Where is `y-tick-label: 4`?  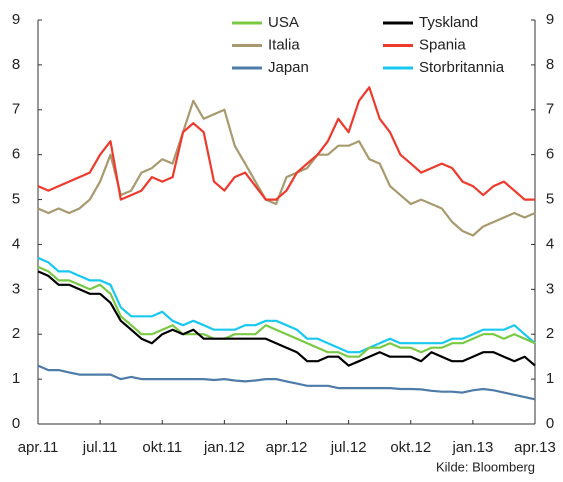
y-tick-label: 4 is located at coordinates (16, 243).